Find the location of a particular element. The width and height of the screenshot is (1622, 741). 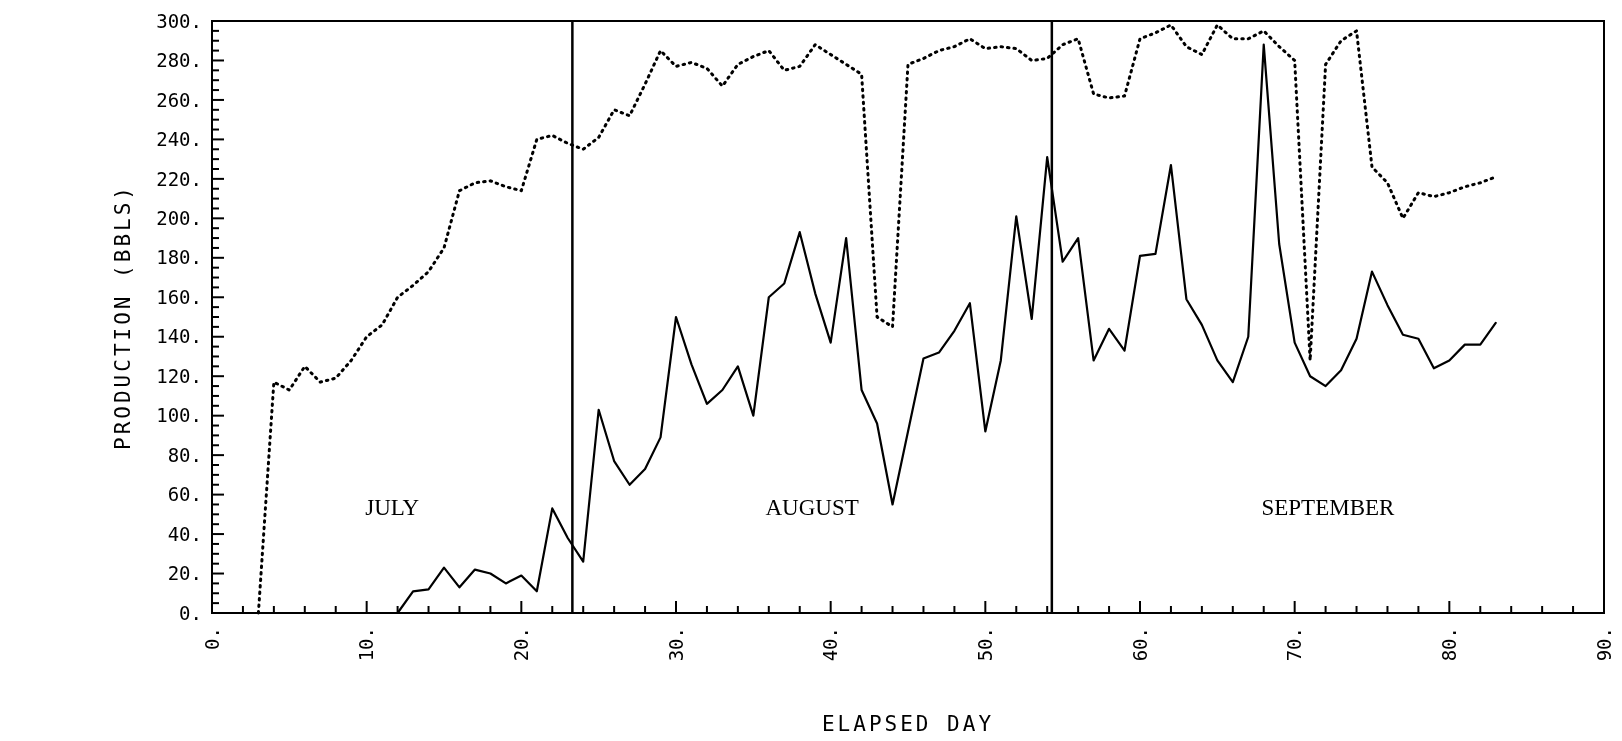

y-tick-label: 0. is located at coordinates (190, 612).